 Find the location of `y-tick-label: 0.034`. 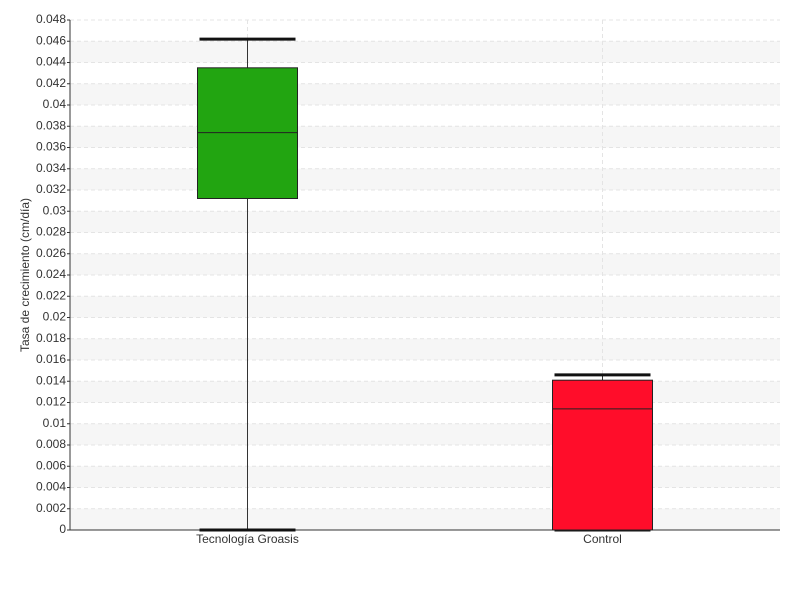

y-tick-label: 0.034 is located at coordinates (51, 168).